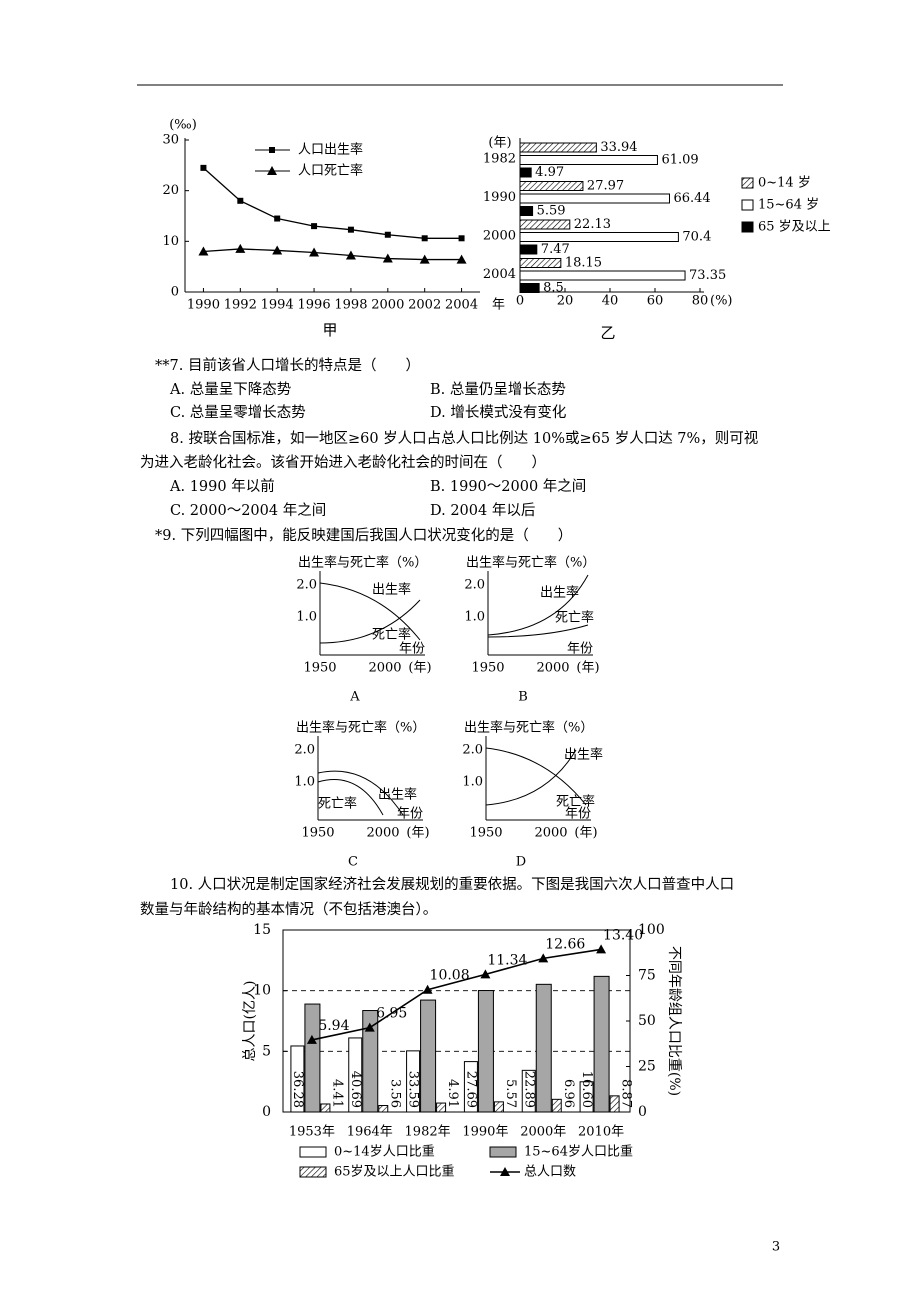  Describe the element at coordinates (647, 976) in the screenshot. I see `y2-tick-label: 75` at that location.